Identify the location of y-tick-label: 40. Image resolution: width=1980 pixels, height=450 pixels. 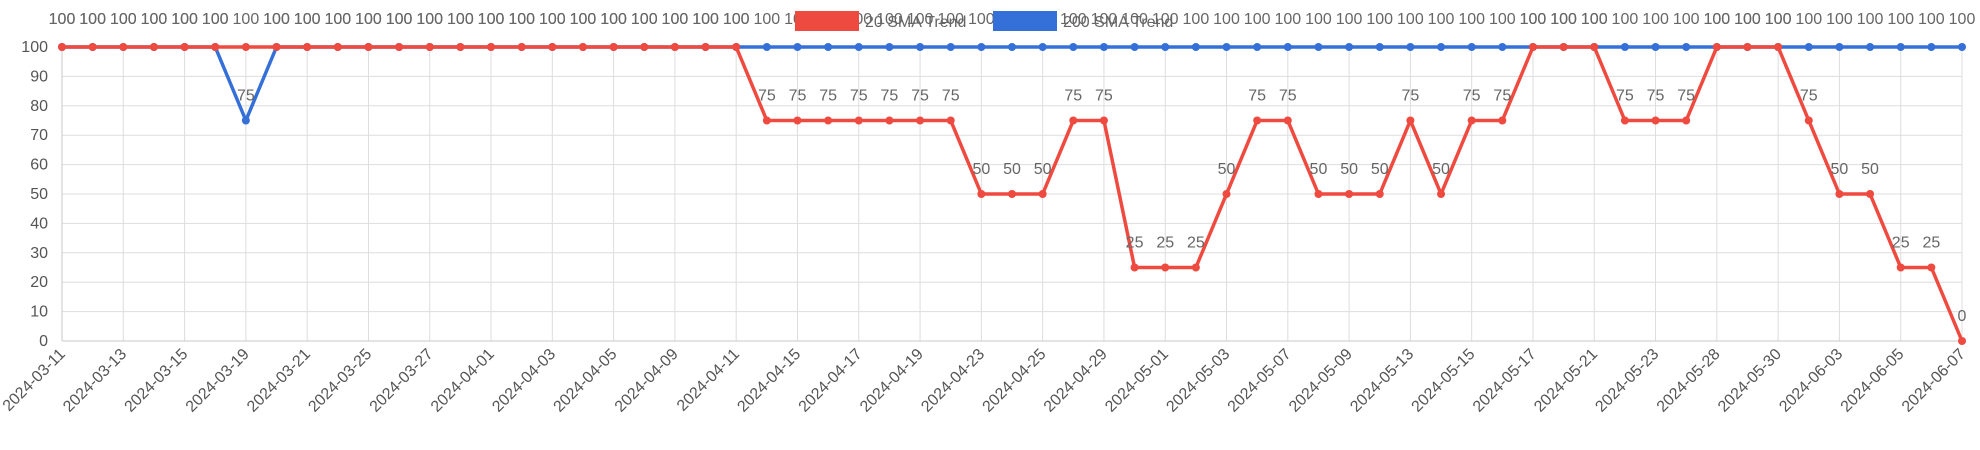
(39, 223).